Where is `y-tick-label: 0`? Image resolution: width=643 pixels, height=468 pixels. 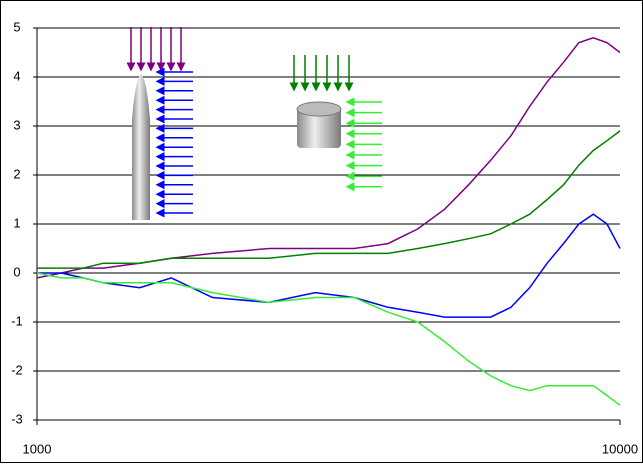
y-tick-label: 0 is located at coordinates (16, 271).